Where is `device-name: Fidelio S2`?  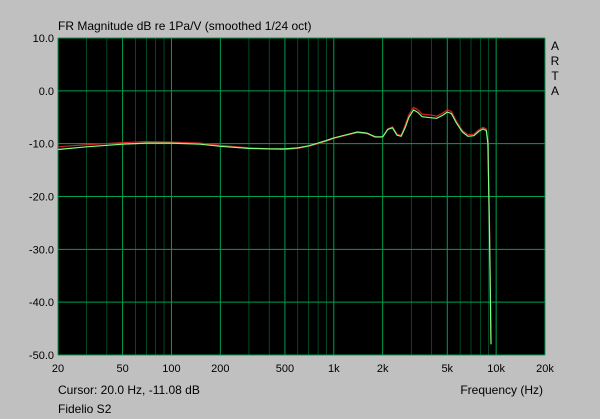 device-name: Fidelio S2 is located at coordinates (85, 409).